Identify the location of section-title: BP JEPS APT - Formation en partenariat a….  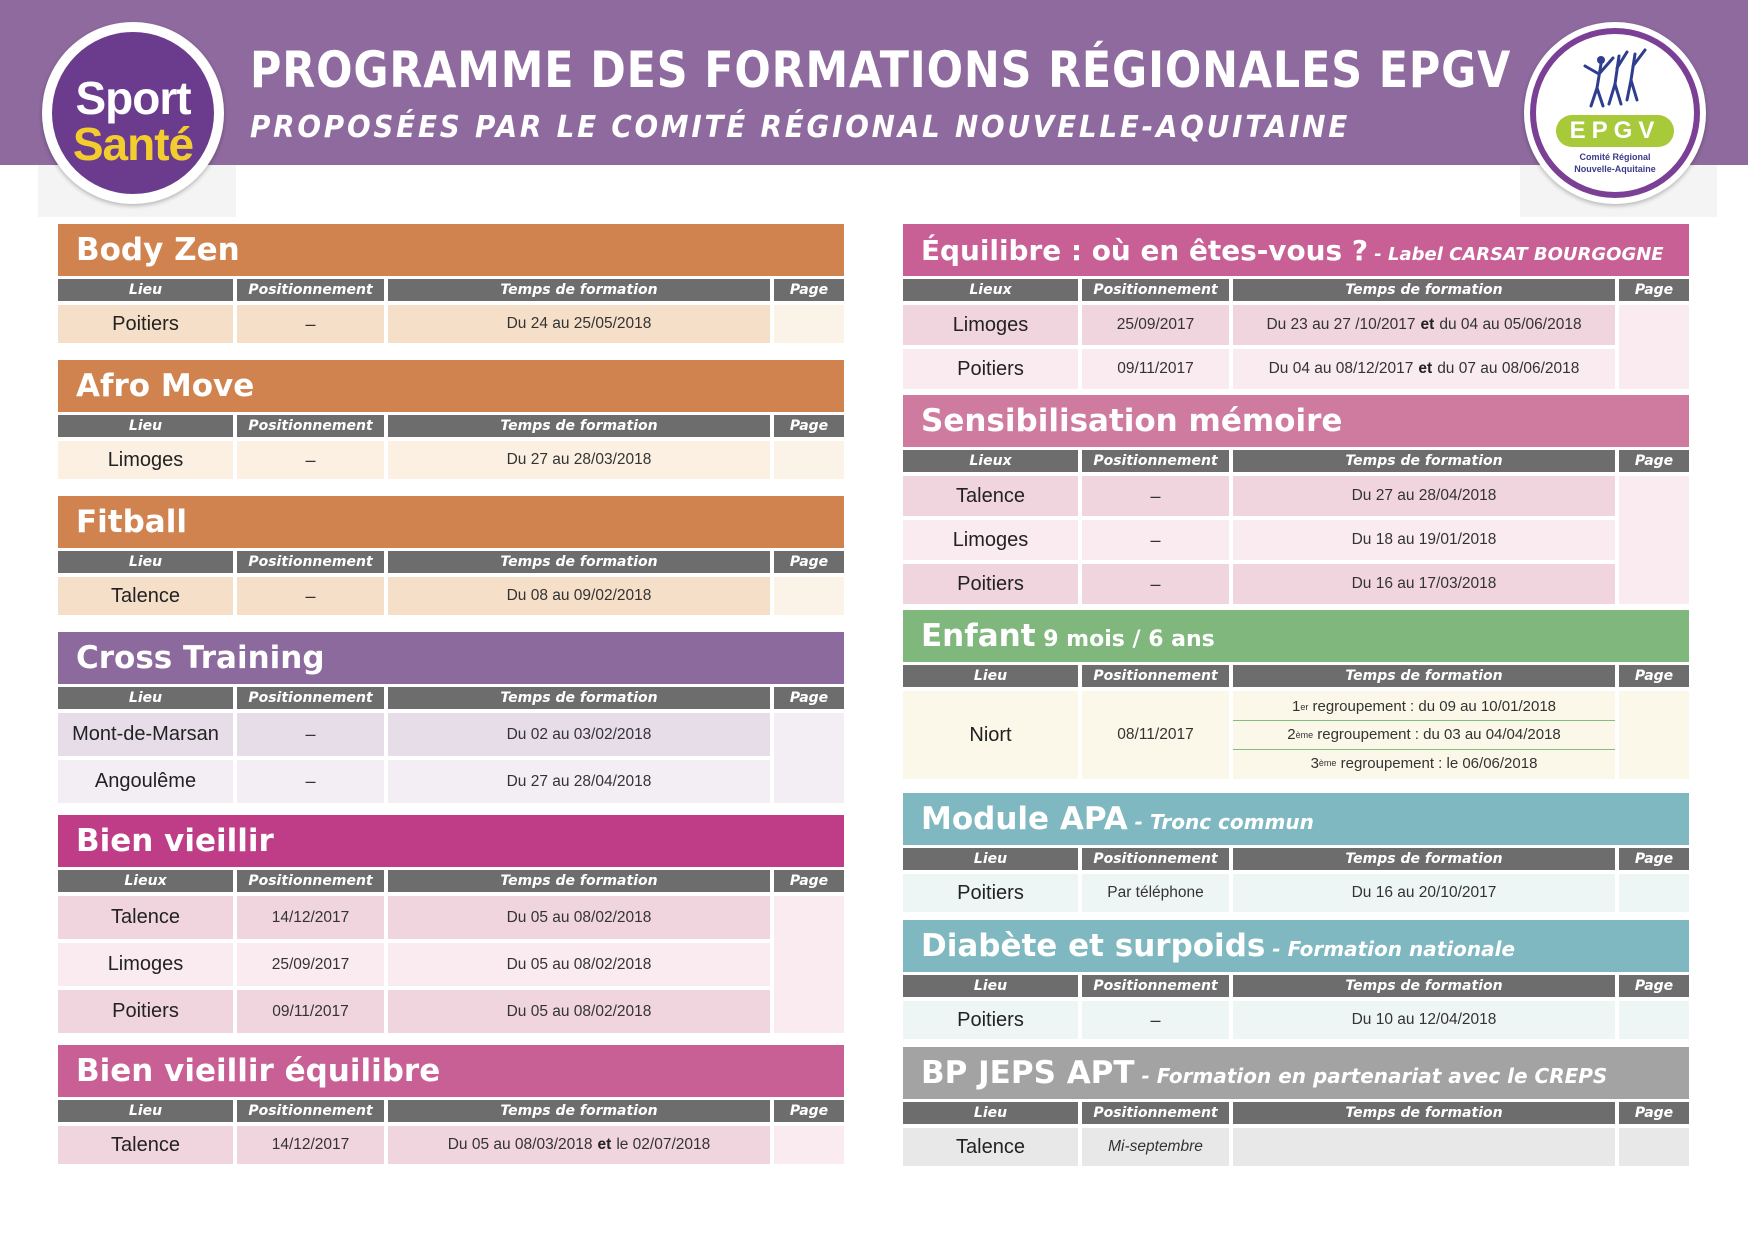
(1296, 1073).